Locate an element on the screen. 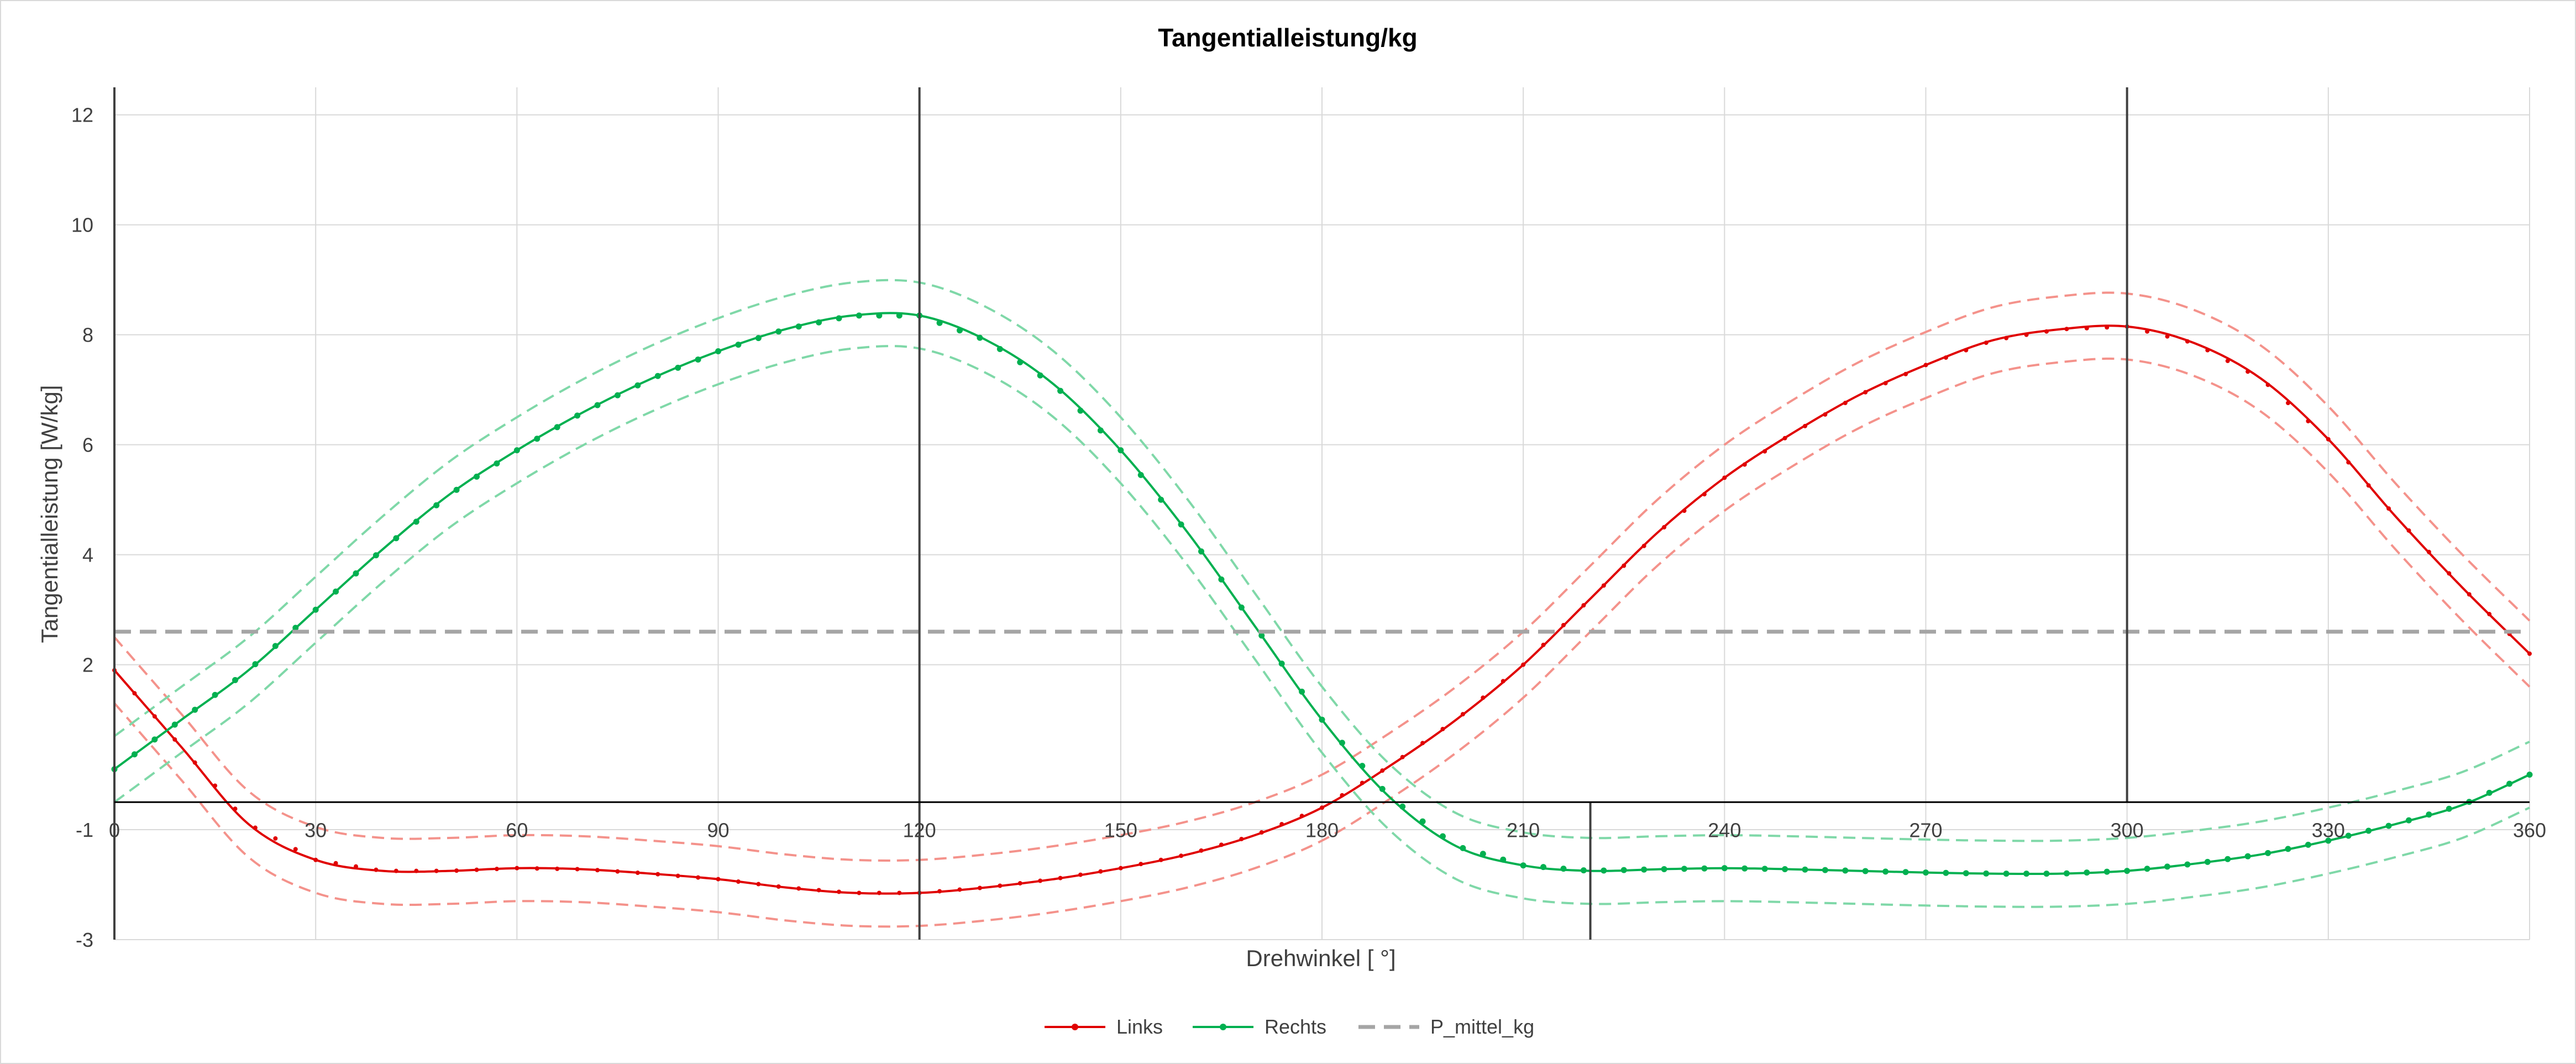  legend-marker-links is located at coordinates (1075, 1027).